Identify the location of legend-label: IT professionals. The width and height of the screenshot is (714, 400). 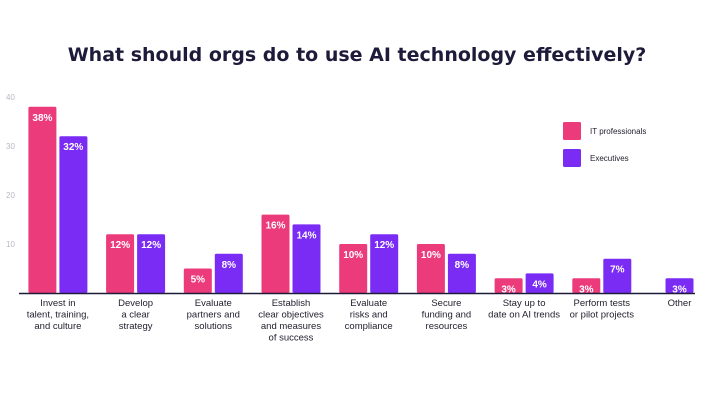
(618, 131).